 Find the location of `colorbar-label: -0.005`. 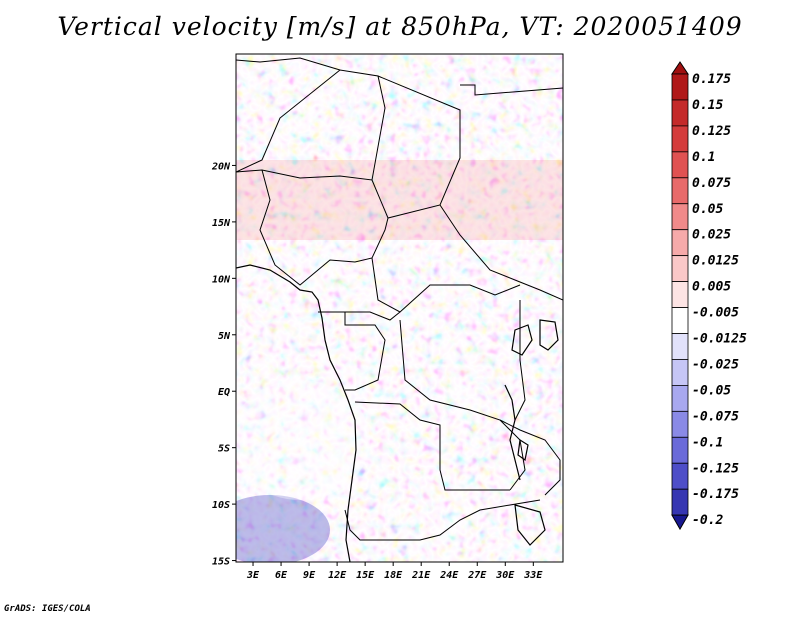

colorbar-label: -0.005 is located at coordinates (715, 313).